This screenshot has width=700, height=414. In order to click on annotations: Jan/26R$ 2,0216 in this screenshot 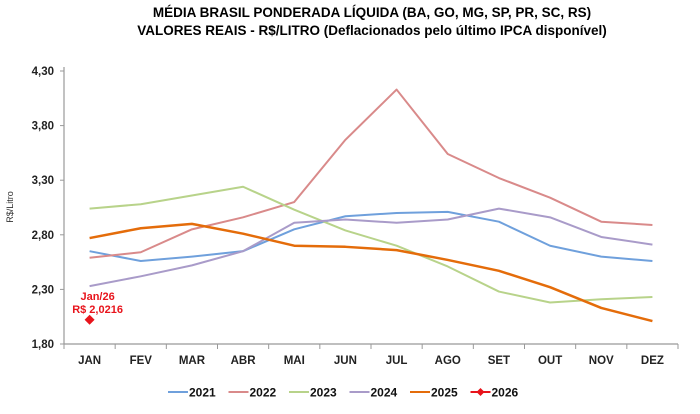, I will do `click(97, 303)`.